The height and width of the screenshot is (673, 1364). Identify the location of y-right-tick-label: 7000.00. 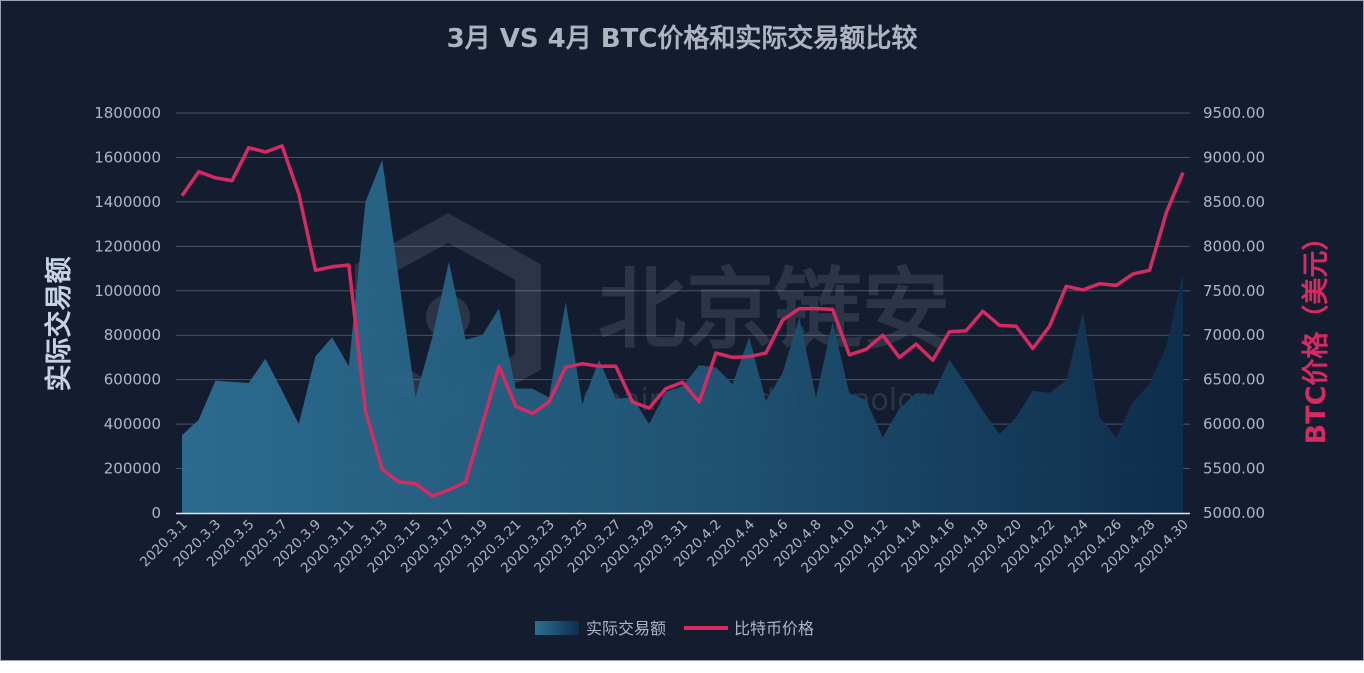
(1234, 335).